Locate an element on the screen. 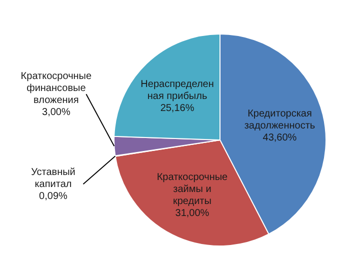 The height and width of the screenshot is (262, 357). data-label: 31,00% is located at coordinates (192, 213).